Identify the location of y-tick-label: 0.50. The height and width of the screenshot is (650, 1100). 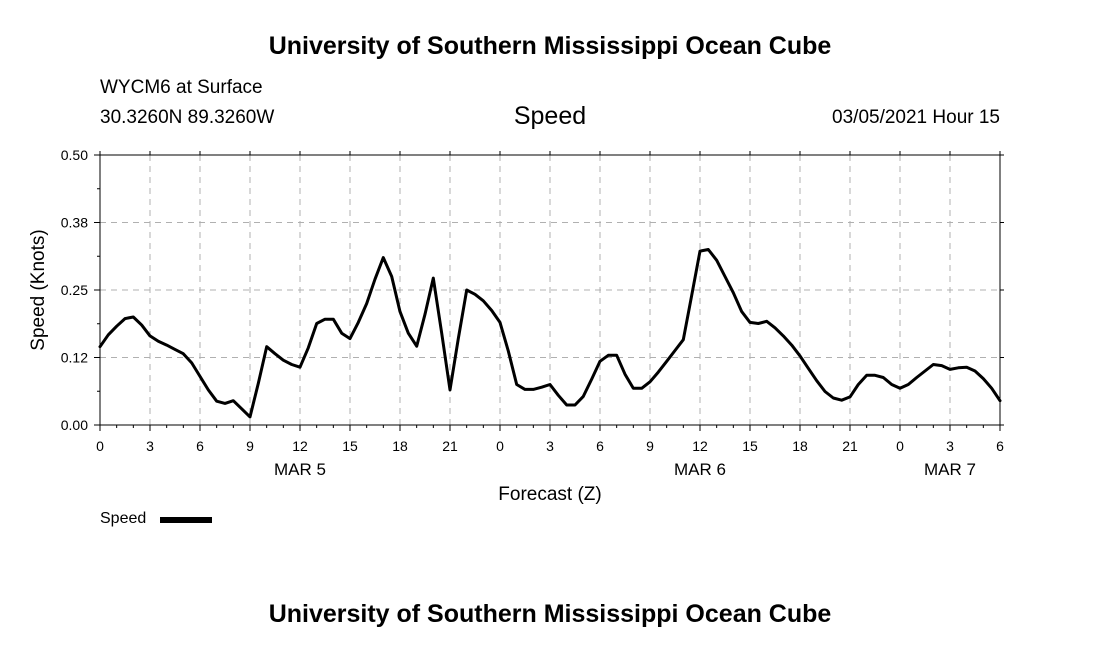
(74, 155).